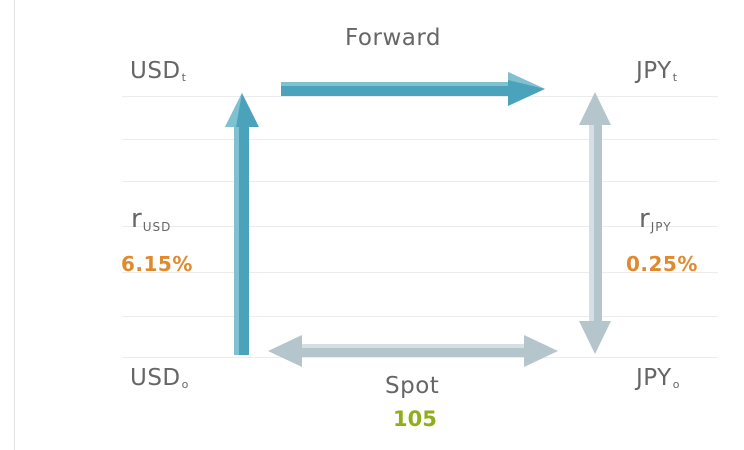 The height and width of the screenshot is (450, 744). What do you see at coordinates (655, 219) in the screenshot?
I see `label-rate-jpy: rJPY` at bounding box center [655, 219].